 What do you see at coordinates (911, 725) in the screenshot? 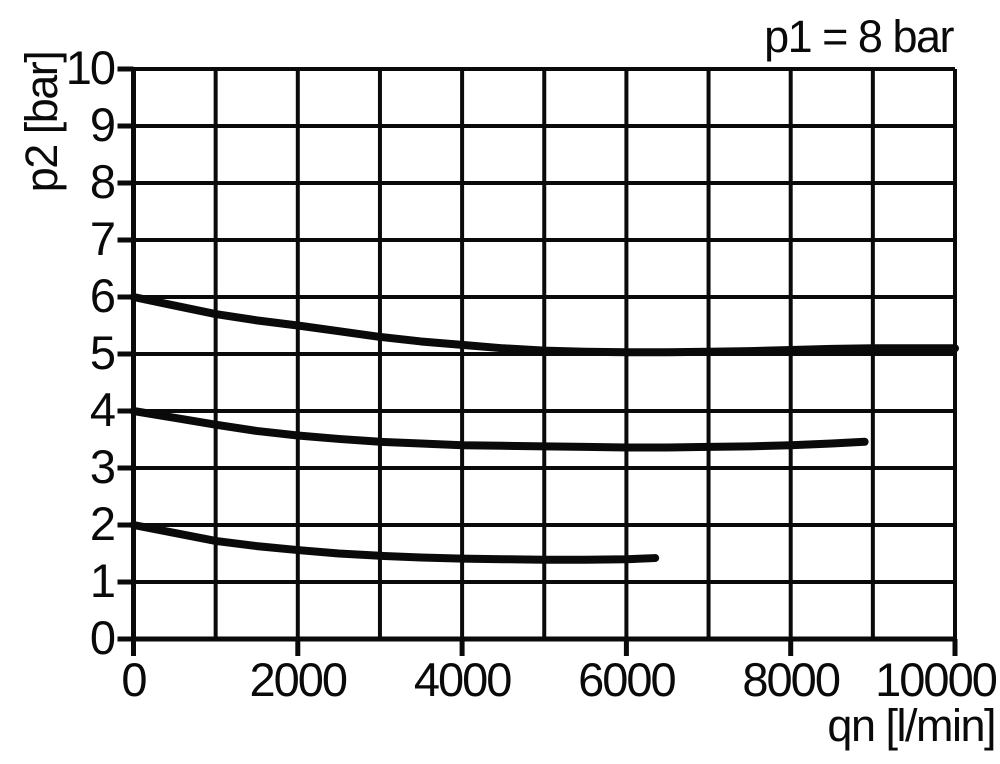
I see `x-axis-label: qn [l/min]` at bounding box center [911, 725].